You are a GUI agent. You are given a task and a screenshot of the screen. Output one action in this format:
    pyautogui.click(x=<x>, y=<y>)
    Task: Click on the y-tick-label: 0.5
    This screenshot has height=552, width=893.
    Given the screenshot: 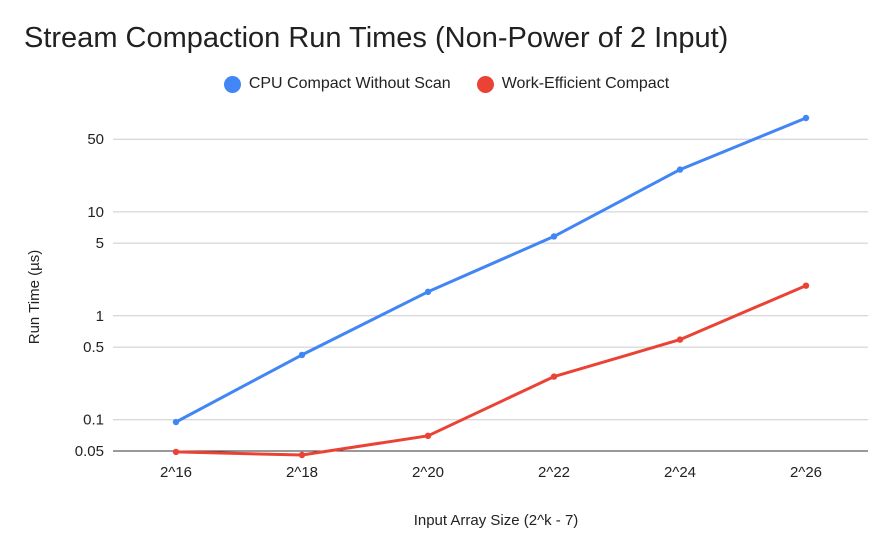 What is the action you would take?
    pyautogui.click(x=93, y=347)
    